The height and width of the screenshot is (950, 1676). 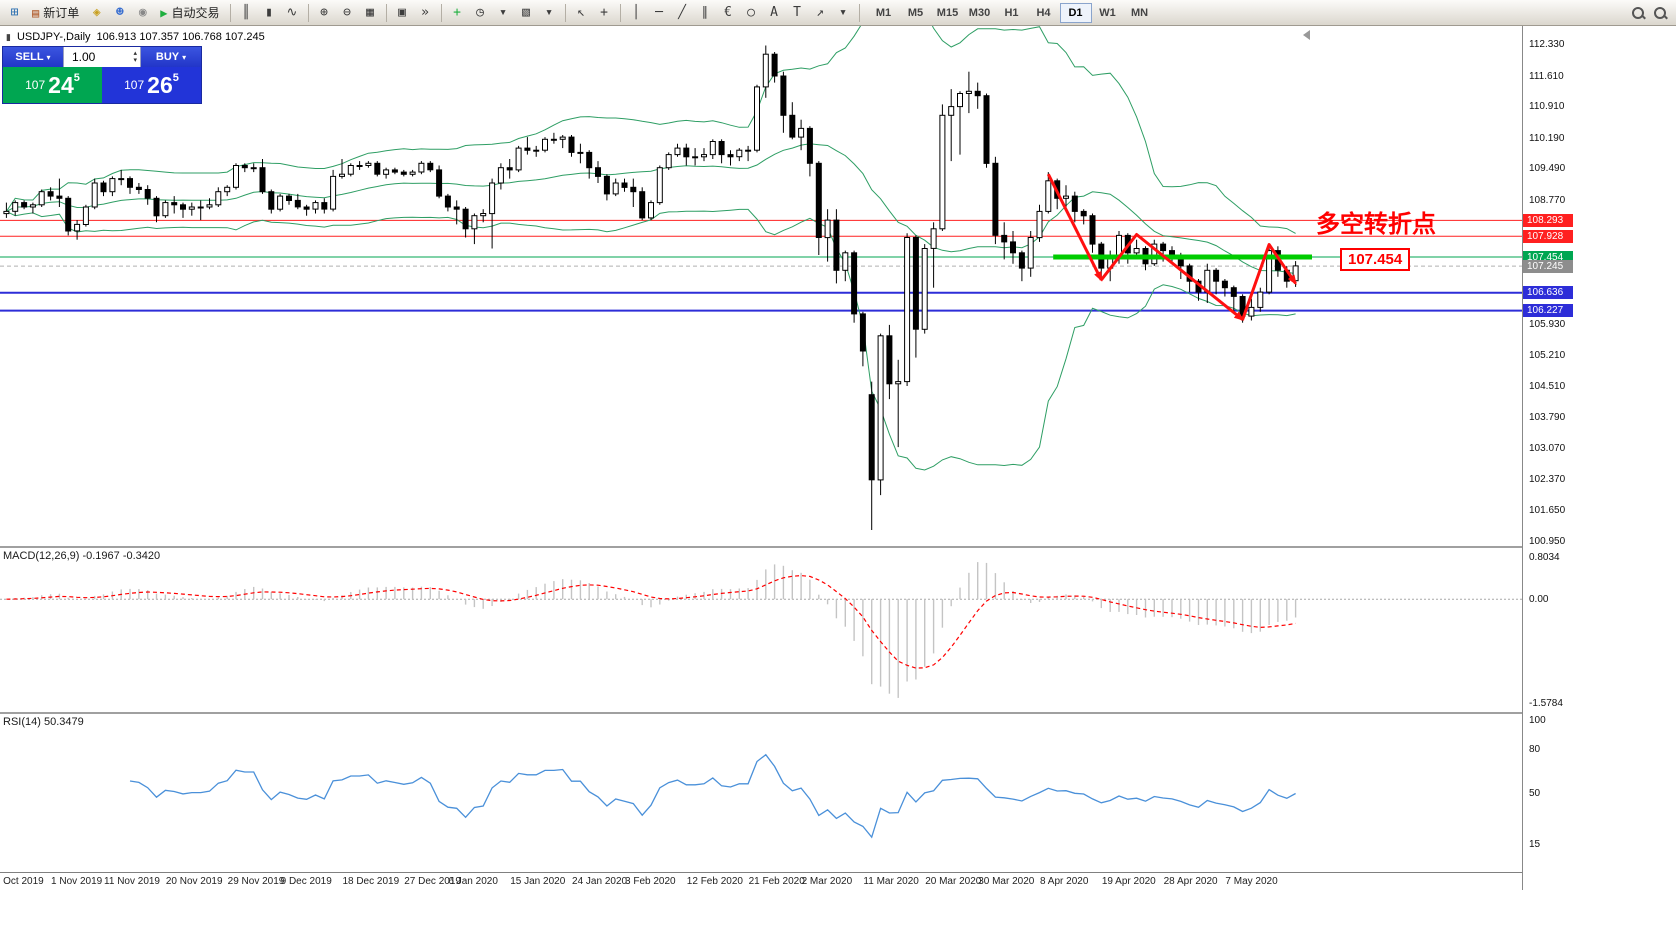 What do you see at coordinates (142, 12) in the screenshot?
I see `refresh-icon: ◉` at bounding box center [142, 12].